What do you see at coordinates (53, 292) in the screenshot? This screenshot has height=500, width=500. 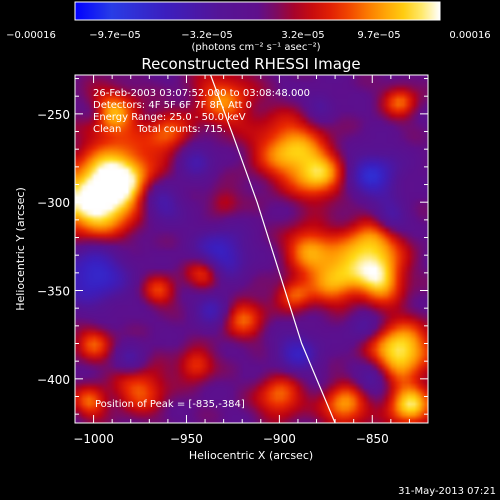 I see `y-tick-label: −350` at bounding box center [53, 292].